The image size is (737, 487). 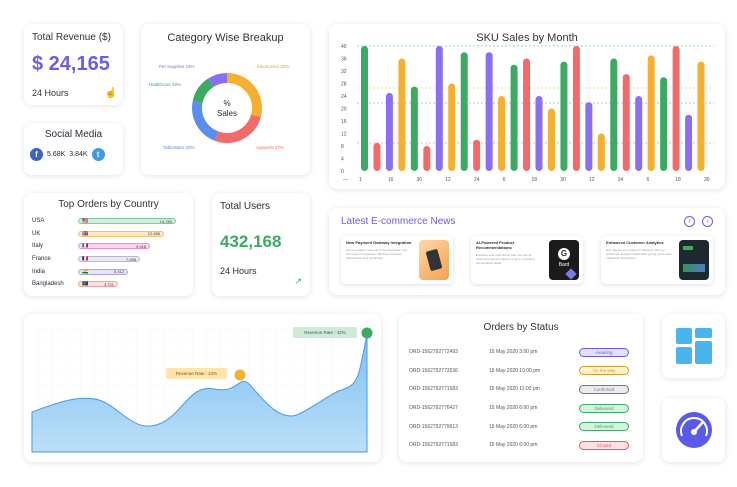 What do you see at coordinates (527, 38) in the screenshot?
I see `sku-title: SKU Sales by Month` at bounding box center [527, 38].